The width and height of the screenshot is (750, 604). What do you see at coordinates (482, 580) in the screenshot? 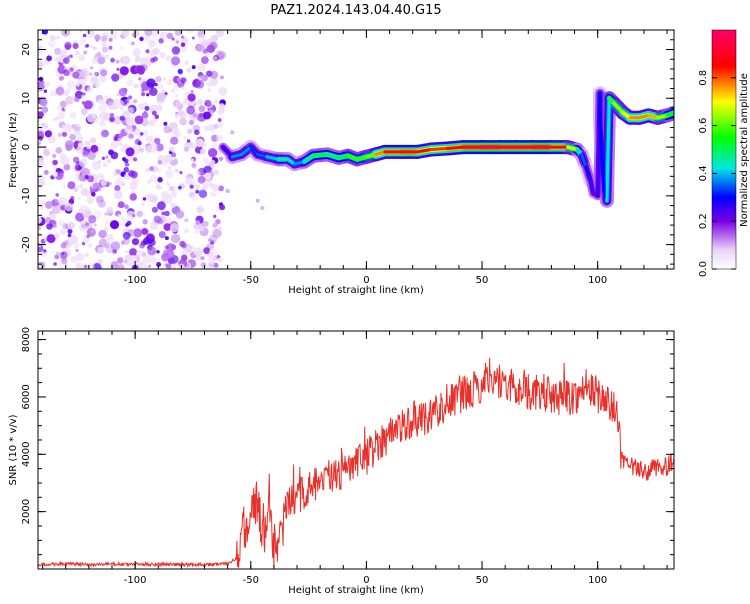
I see `snr-xtick-label: 50` at bounding box center [482, 580].